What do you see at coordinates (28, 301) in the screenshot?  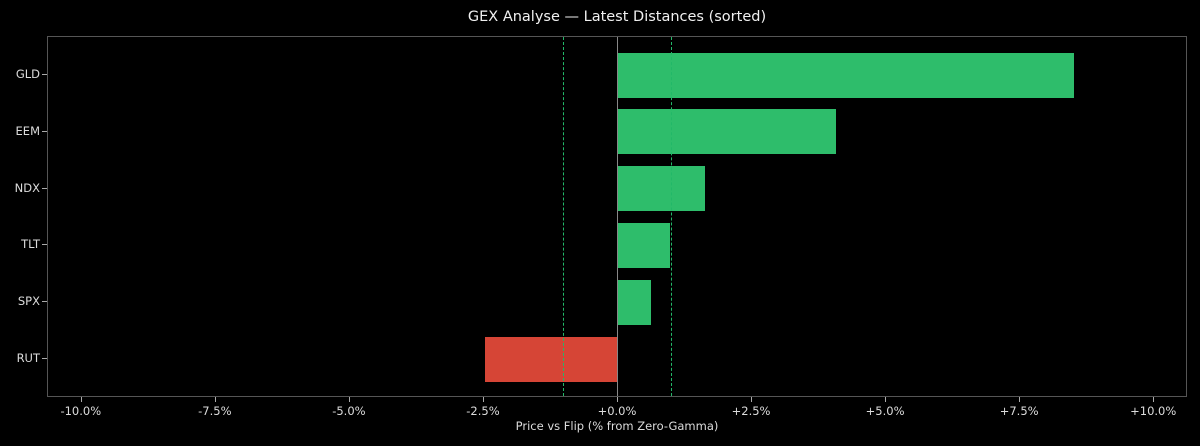 I see `y-tick-label: SPX` at bounding box center [28, 301].